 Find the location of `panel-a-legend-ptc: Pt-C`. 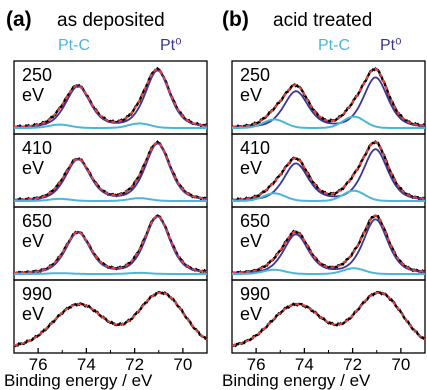

panel-a-legend-ptc: Pt-C is located at coordinates (74, 45).